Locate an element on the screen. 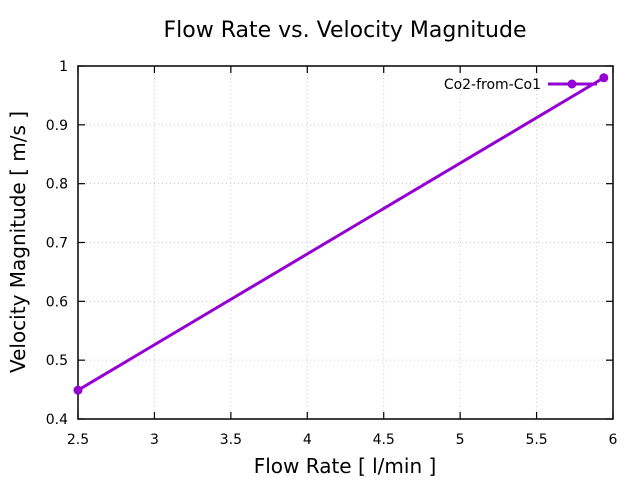  x-tick-label: 6 is located at coordinates (613, 440).